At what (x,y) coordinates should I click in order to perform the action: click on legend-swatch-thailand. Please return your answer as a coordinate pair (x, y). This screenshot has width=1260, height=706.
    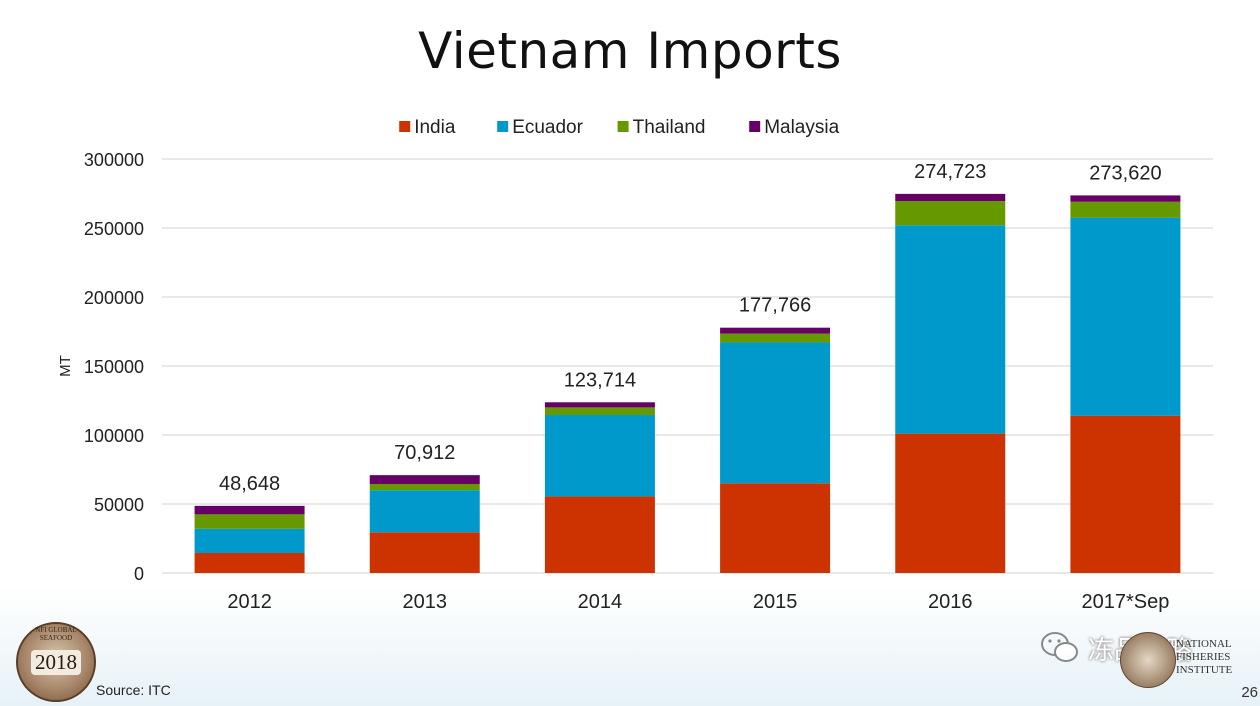
    Looking at the image, I should click on (623, 126).